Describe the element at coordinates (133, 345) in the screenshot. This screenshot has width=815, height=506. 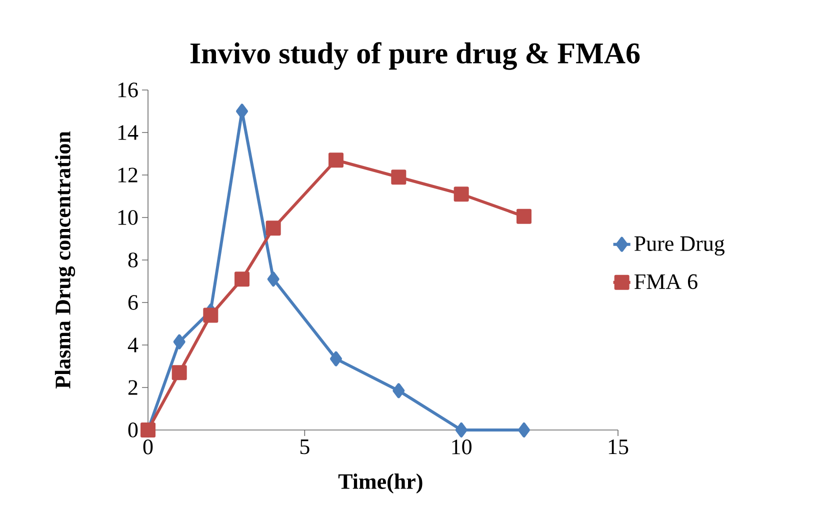
I see `y-tick-label: 4` at that location.